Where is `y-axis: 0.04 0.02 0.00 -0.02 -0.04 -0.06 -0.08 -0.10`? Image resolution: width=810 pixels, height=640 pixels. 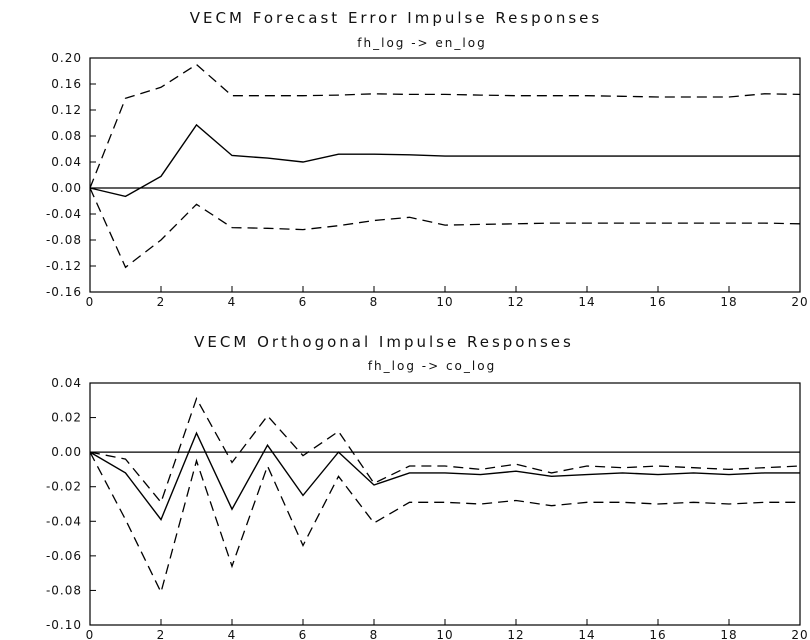 y-axis: 0.04 0.02 0.00 -0.02 -0.04 -0.06 -0.08 -0.10 is located at coordinates (71, 504).